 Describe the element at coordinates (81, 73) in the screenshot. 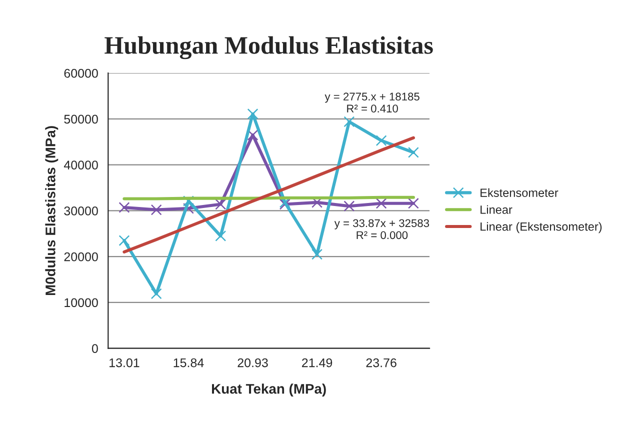

I see `y-tick-label: 60000` at that location.